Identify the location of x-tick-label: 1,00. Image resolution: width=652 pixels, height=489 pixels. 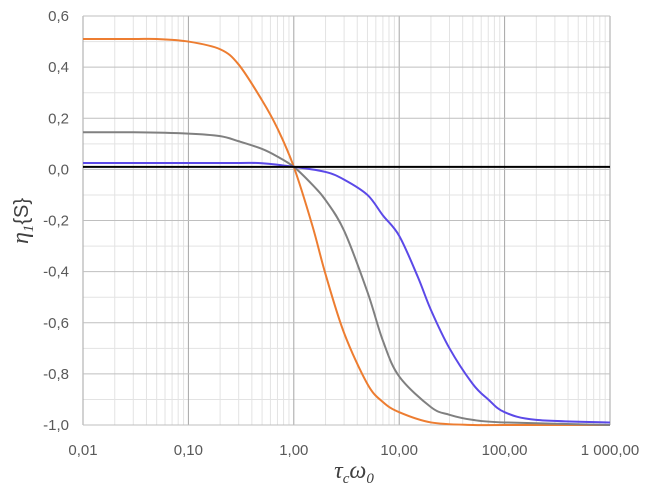
(293, 450).